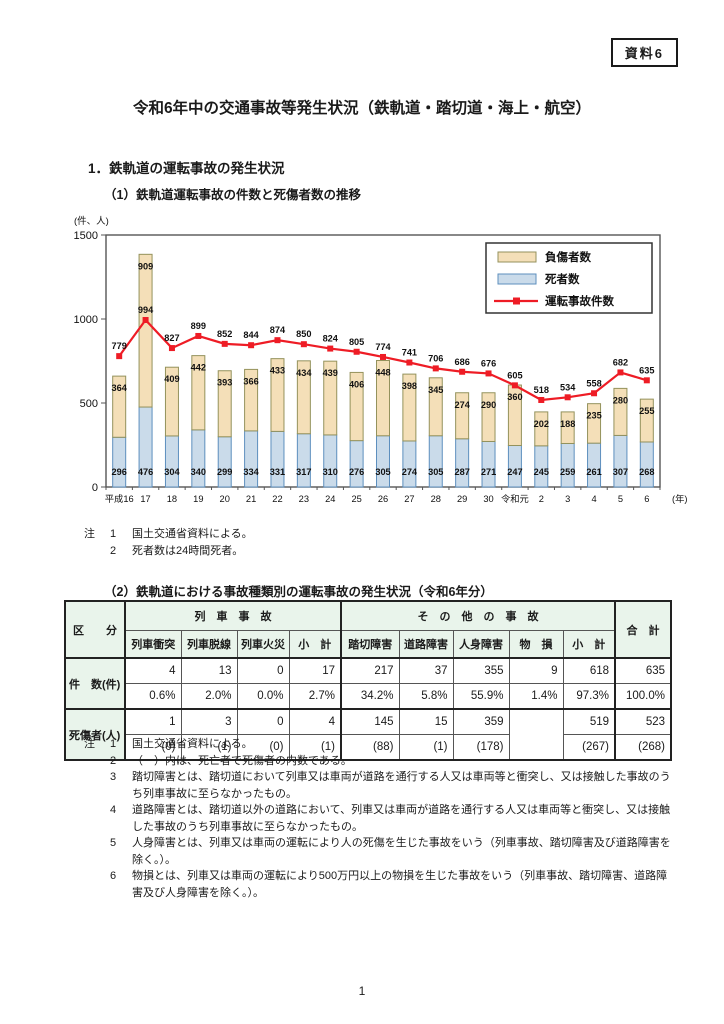 The width and height of the screenshot is (724, 1024). I want to click on svg-text: 22, so click(277, 499).